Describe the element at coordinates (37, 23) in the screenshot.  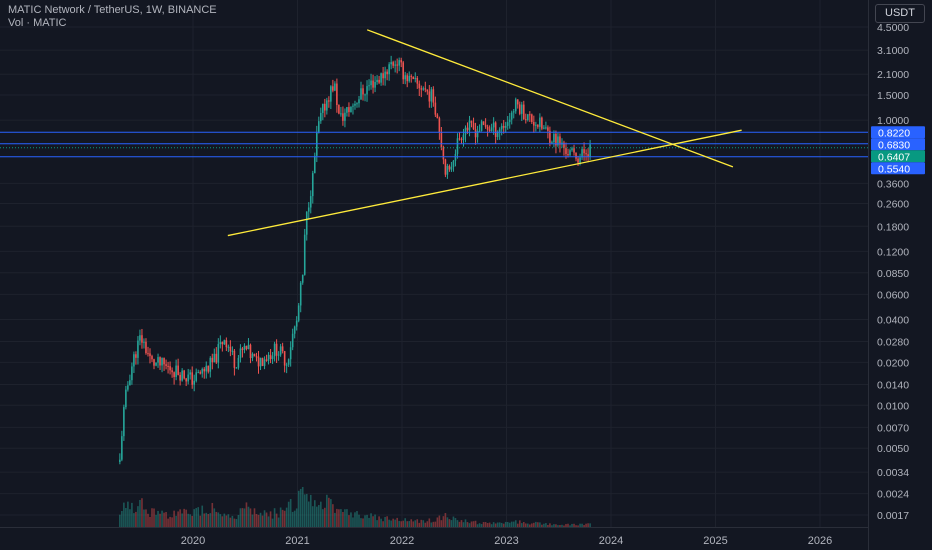
I see `volume-indicator-label: Vol · MATIC` at that location.